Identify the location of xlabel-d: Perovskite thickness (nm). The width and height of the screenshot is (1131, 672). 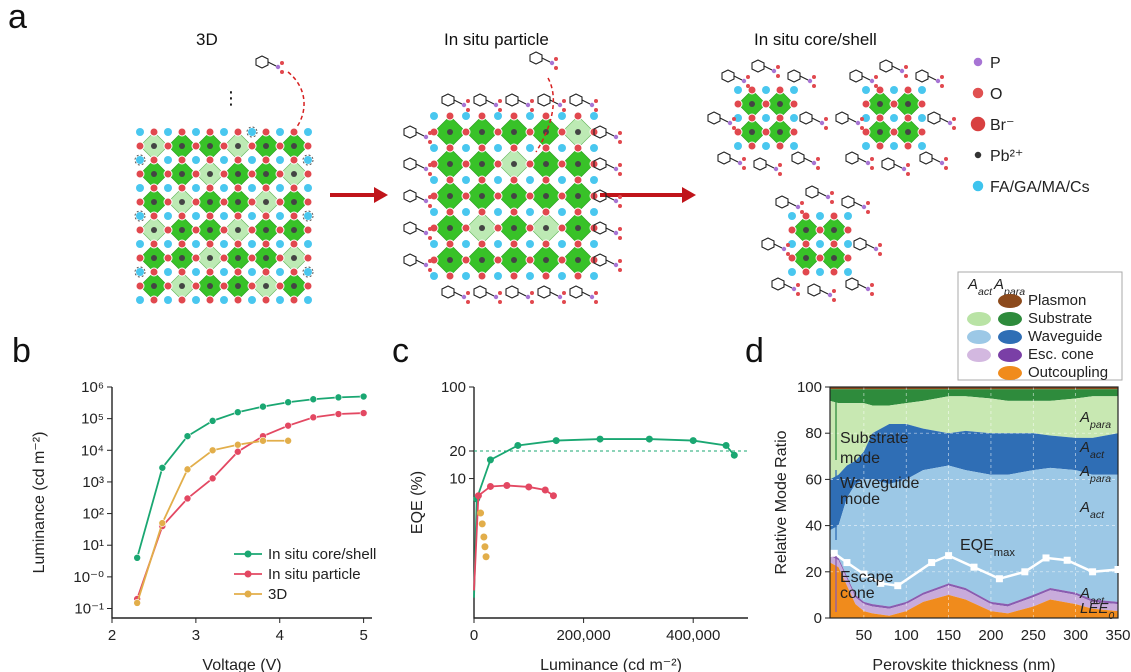
(963, 664).